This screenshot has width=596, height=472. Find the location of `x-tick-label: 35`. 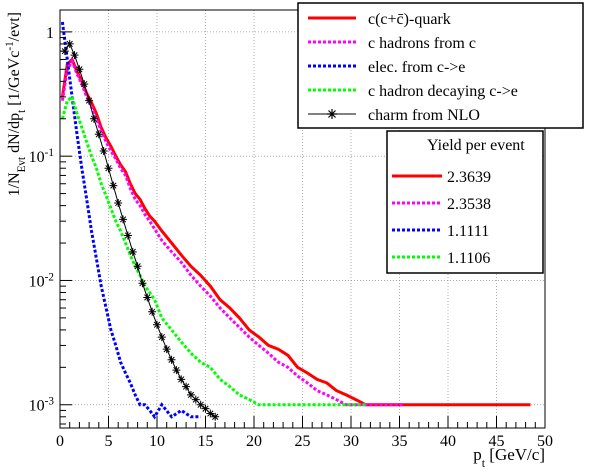

x-tick-label: 35 is located at coordinates (400, 441).